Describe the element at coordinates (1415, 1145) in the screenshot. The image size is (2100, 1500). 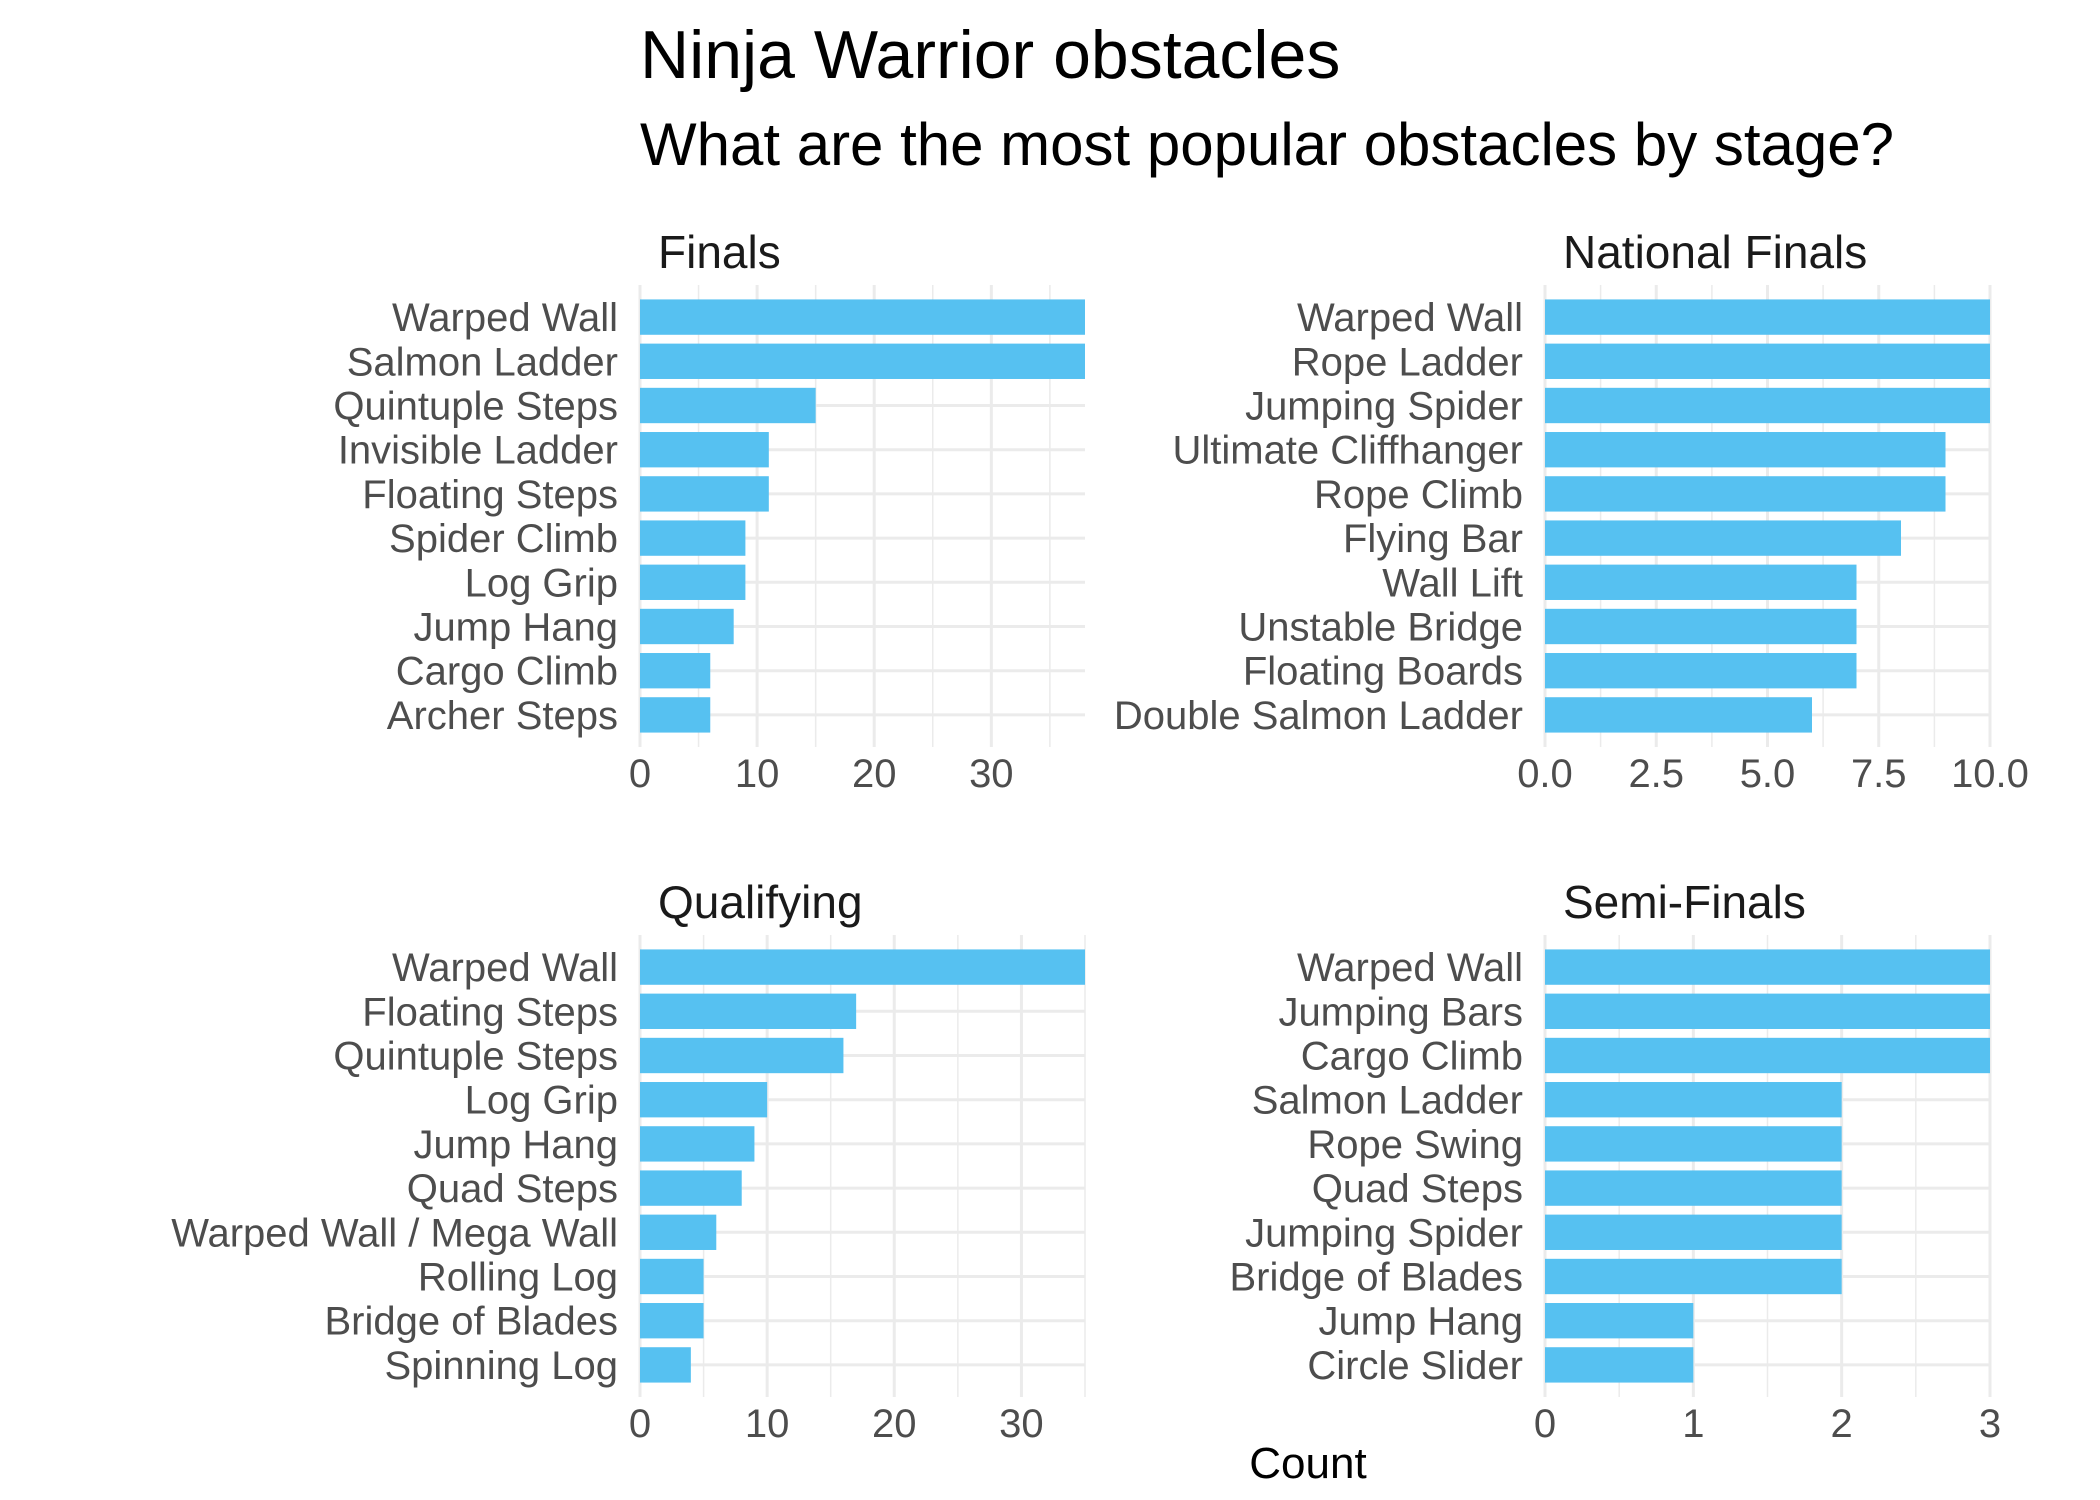
I see `category-label: Rope Swing` at that location.